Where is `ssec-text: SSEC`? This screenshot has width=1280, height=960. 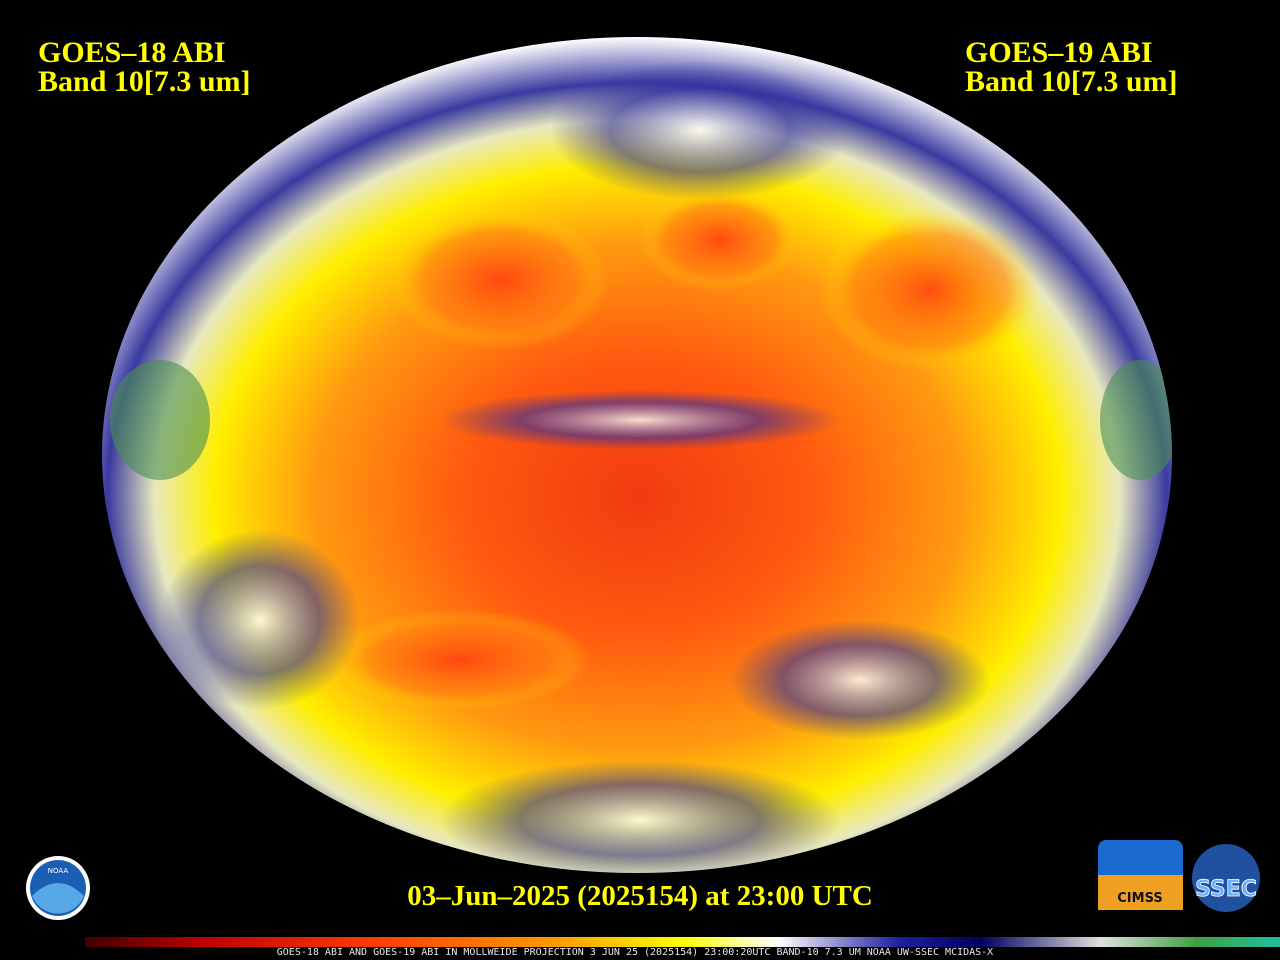
ssec-text: SSEC is located at coordinates (1226, 889).